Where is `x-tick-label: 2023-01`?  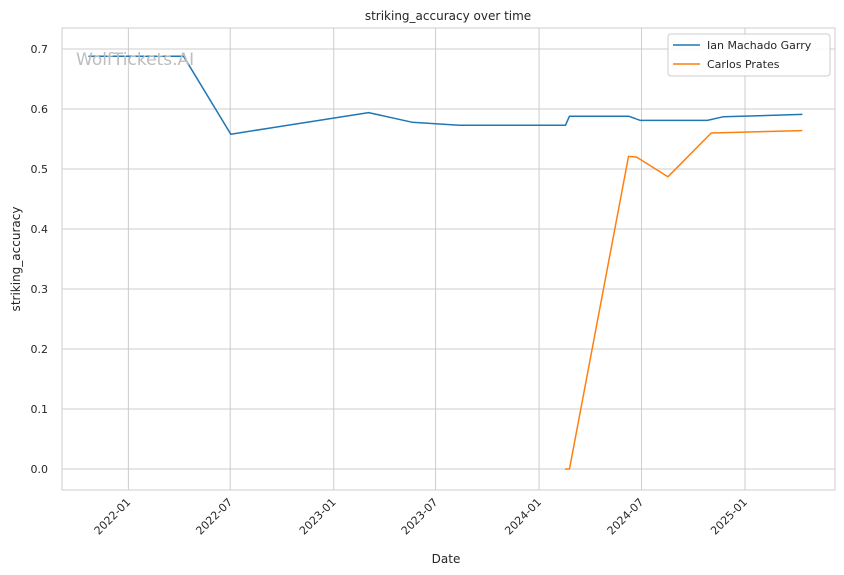 x-tick-label: 2023-01 is located at coordinates (318, 517).